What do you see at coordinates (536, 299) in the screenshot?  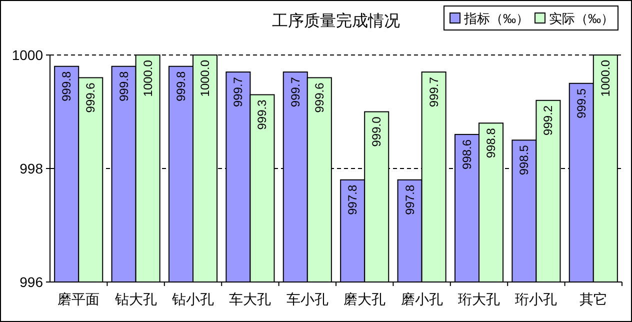 I see `x-tick-label: 珩小孔` at bounding box center [536, 299].